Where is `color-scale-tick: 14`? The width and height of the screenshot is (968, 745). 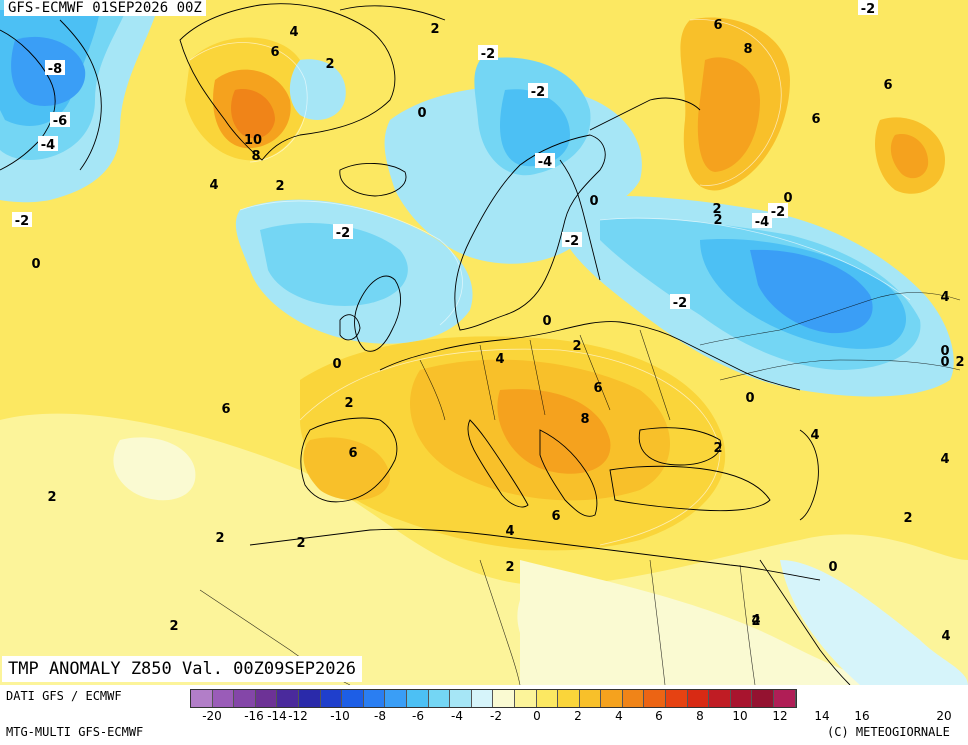
color-scale-tick: 14 is located at coordinates (822, 716).